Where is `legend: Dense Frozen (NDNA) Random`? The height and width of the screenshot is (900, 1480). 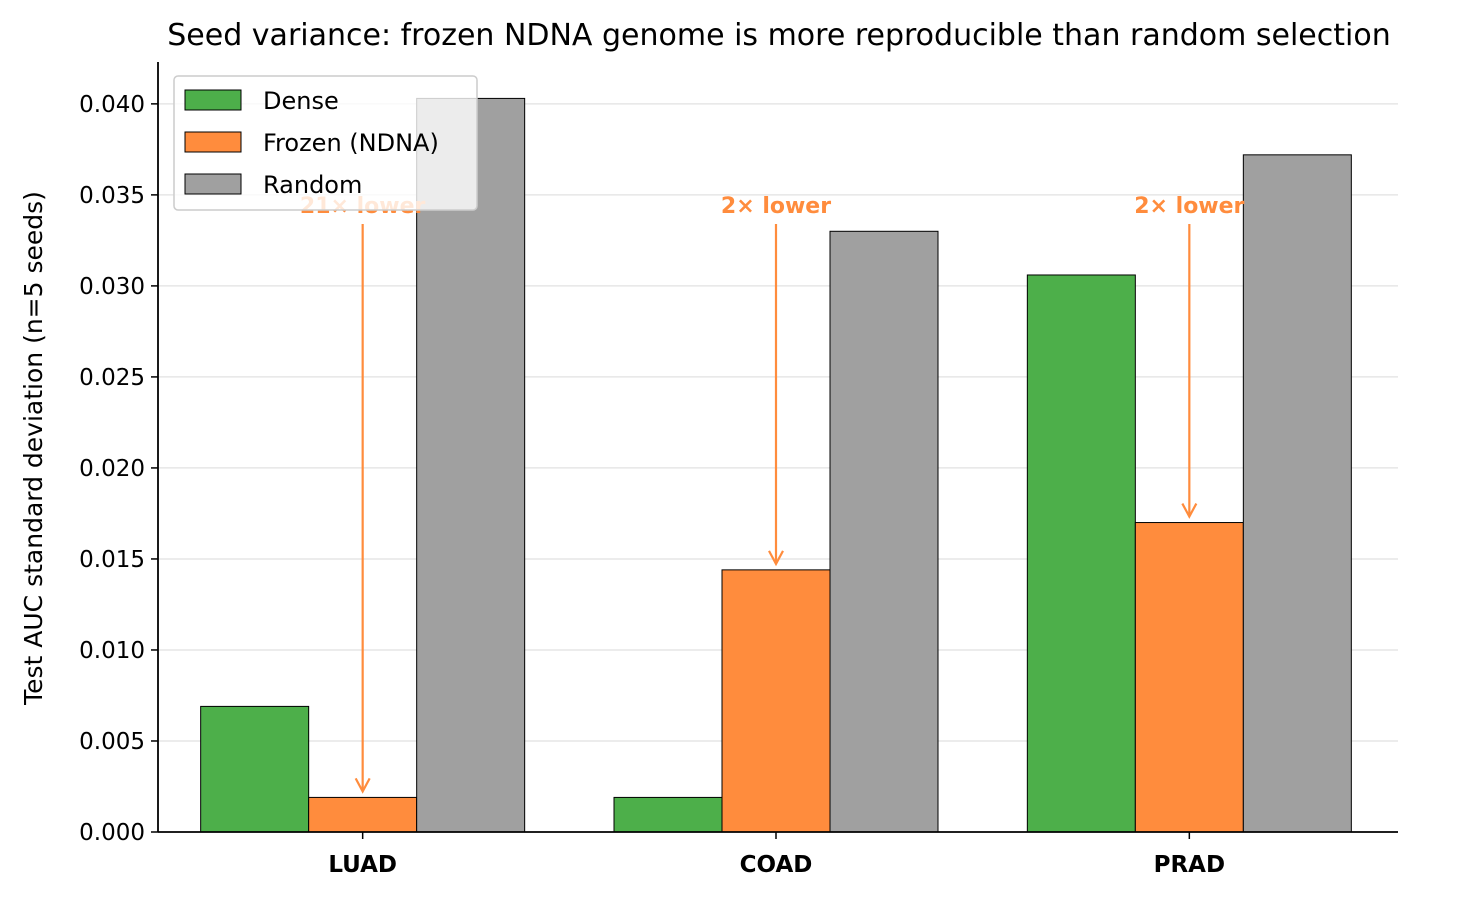 legend: Dense Frozen (NDNA) Random is located at coordinates (325, 143).